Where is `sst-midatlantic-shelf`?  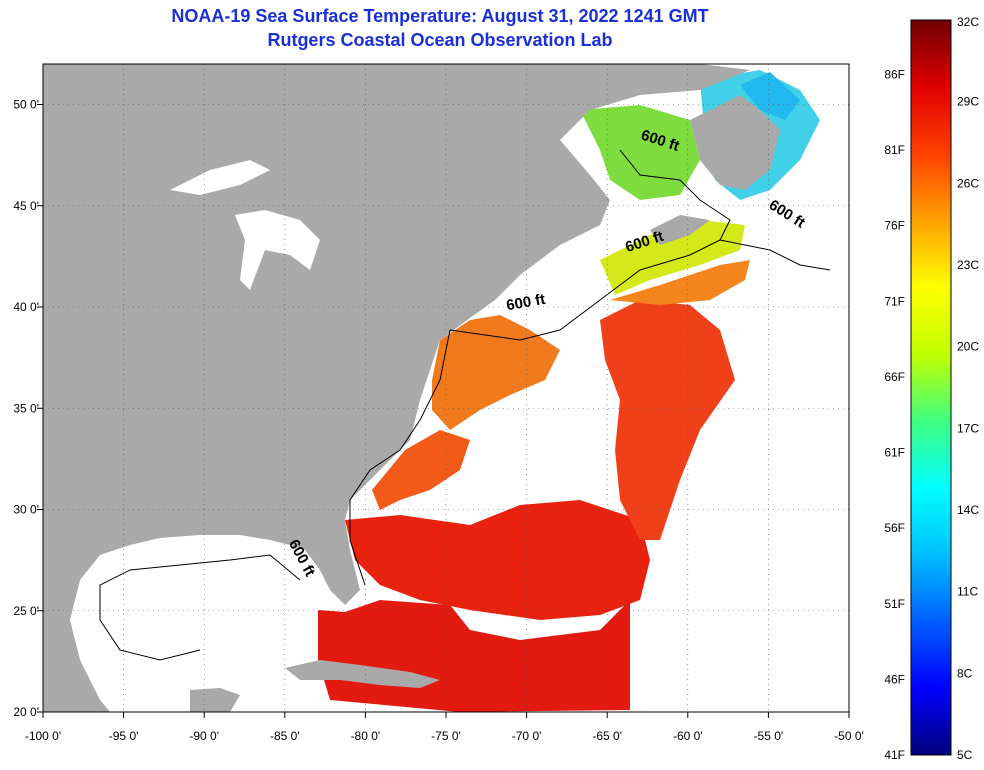
sst-midatlantic-shelf is located at coordinates (496, 372).